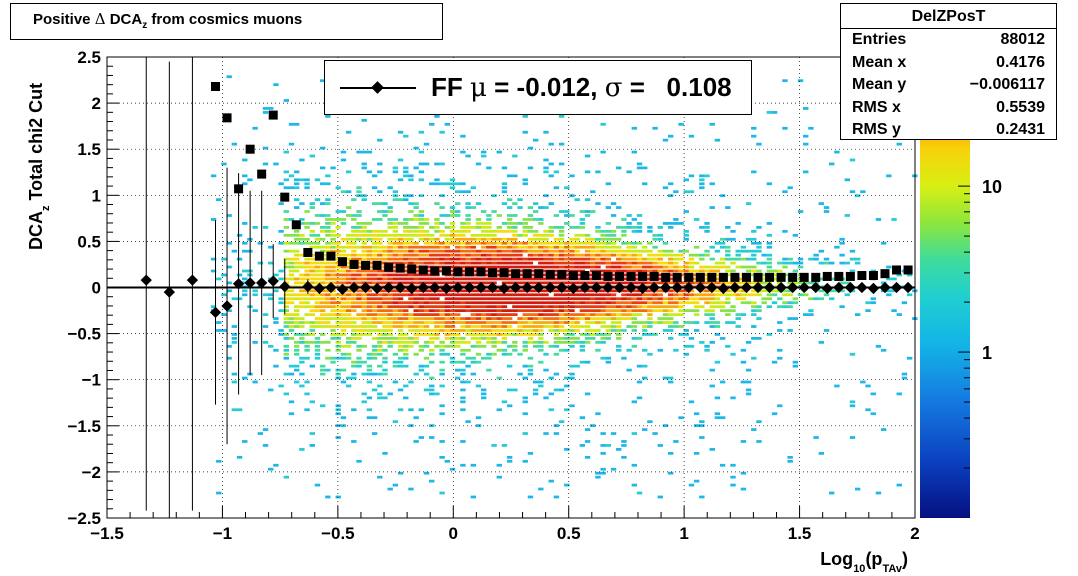 This screenshot has height=576, width=1078. I want to click on legend: FF μ = -0.012, σ = 0.108, so click(538, 87).